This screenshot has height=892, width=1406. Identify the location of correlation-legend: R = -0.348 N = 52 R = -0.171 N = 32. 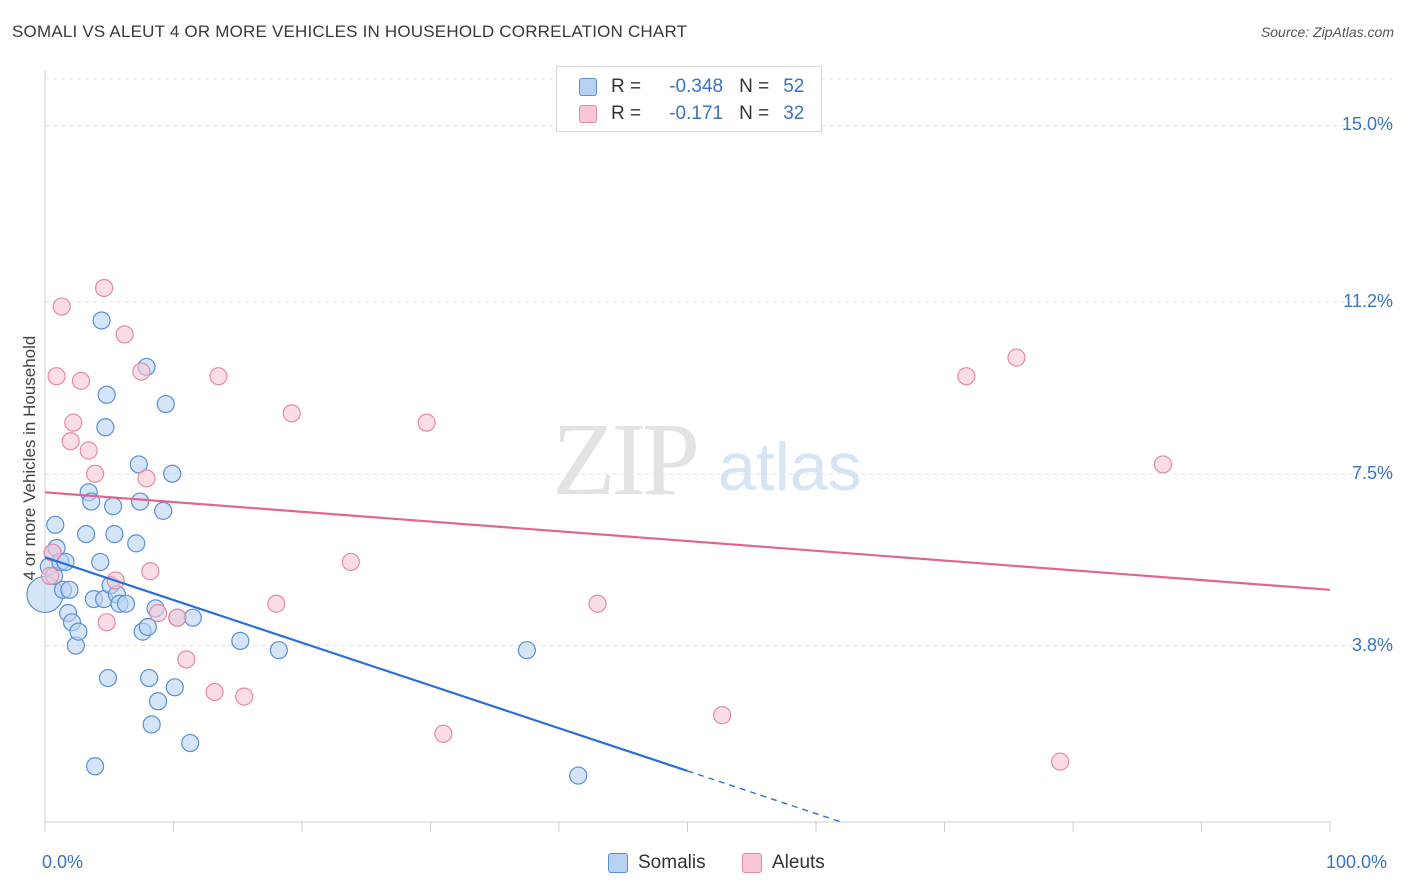
(689, 99).